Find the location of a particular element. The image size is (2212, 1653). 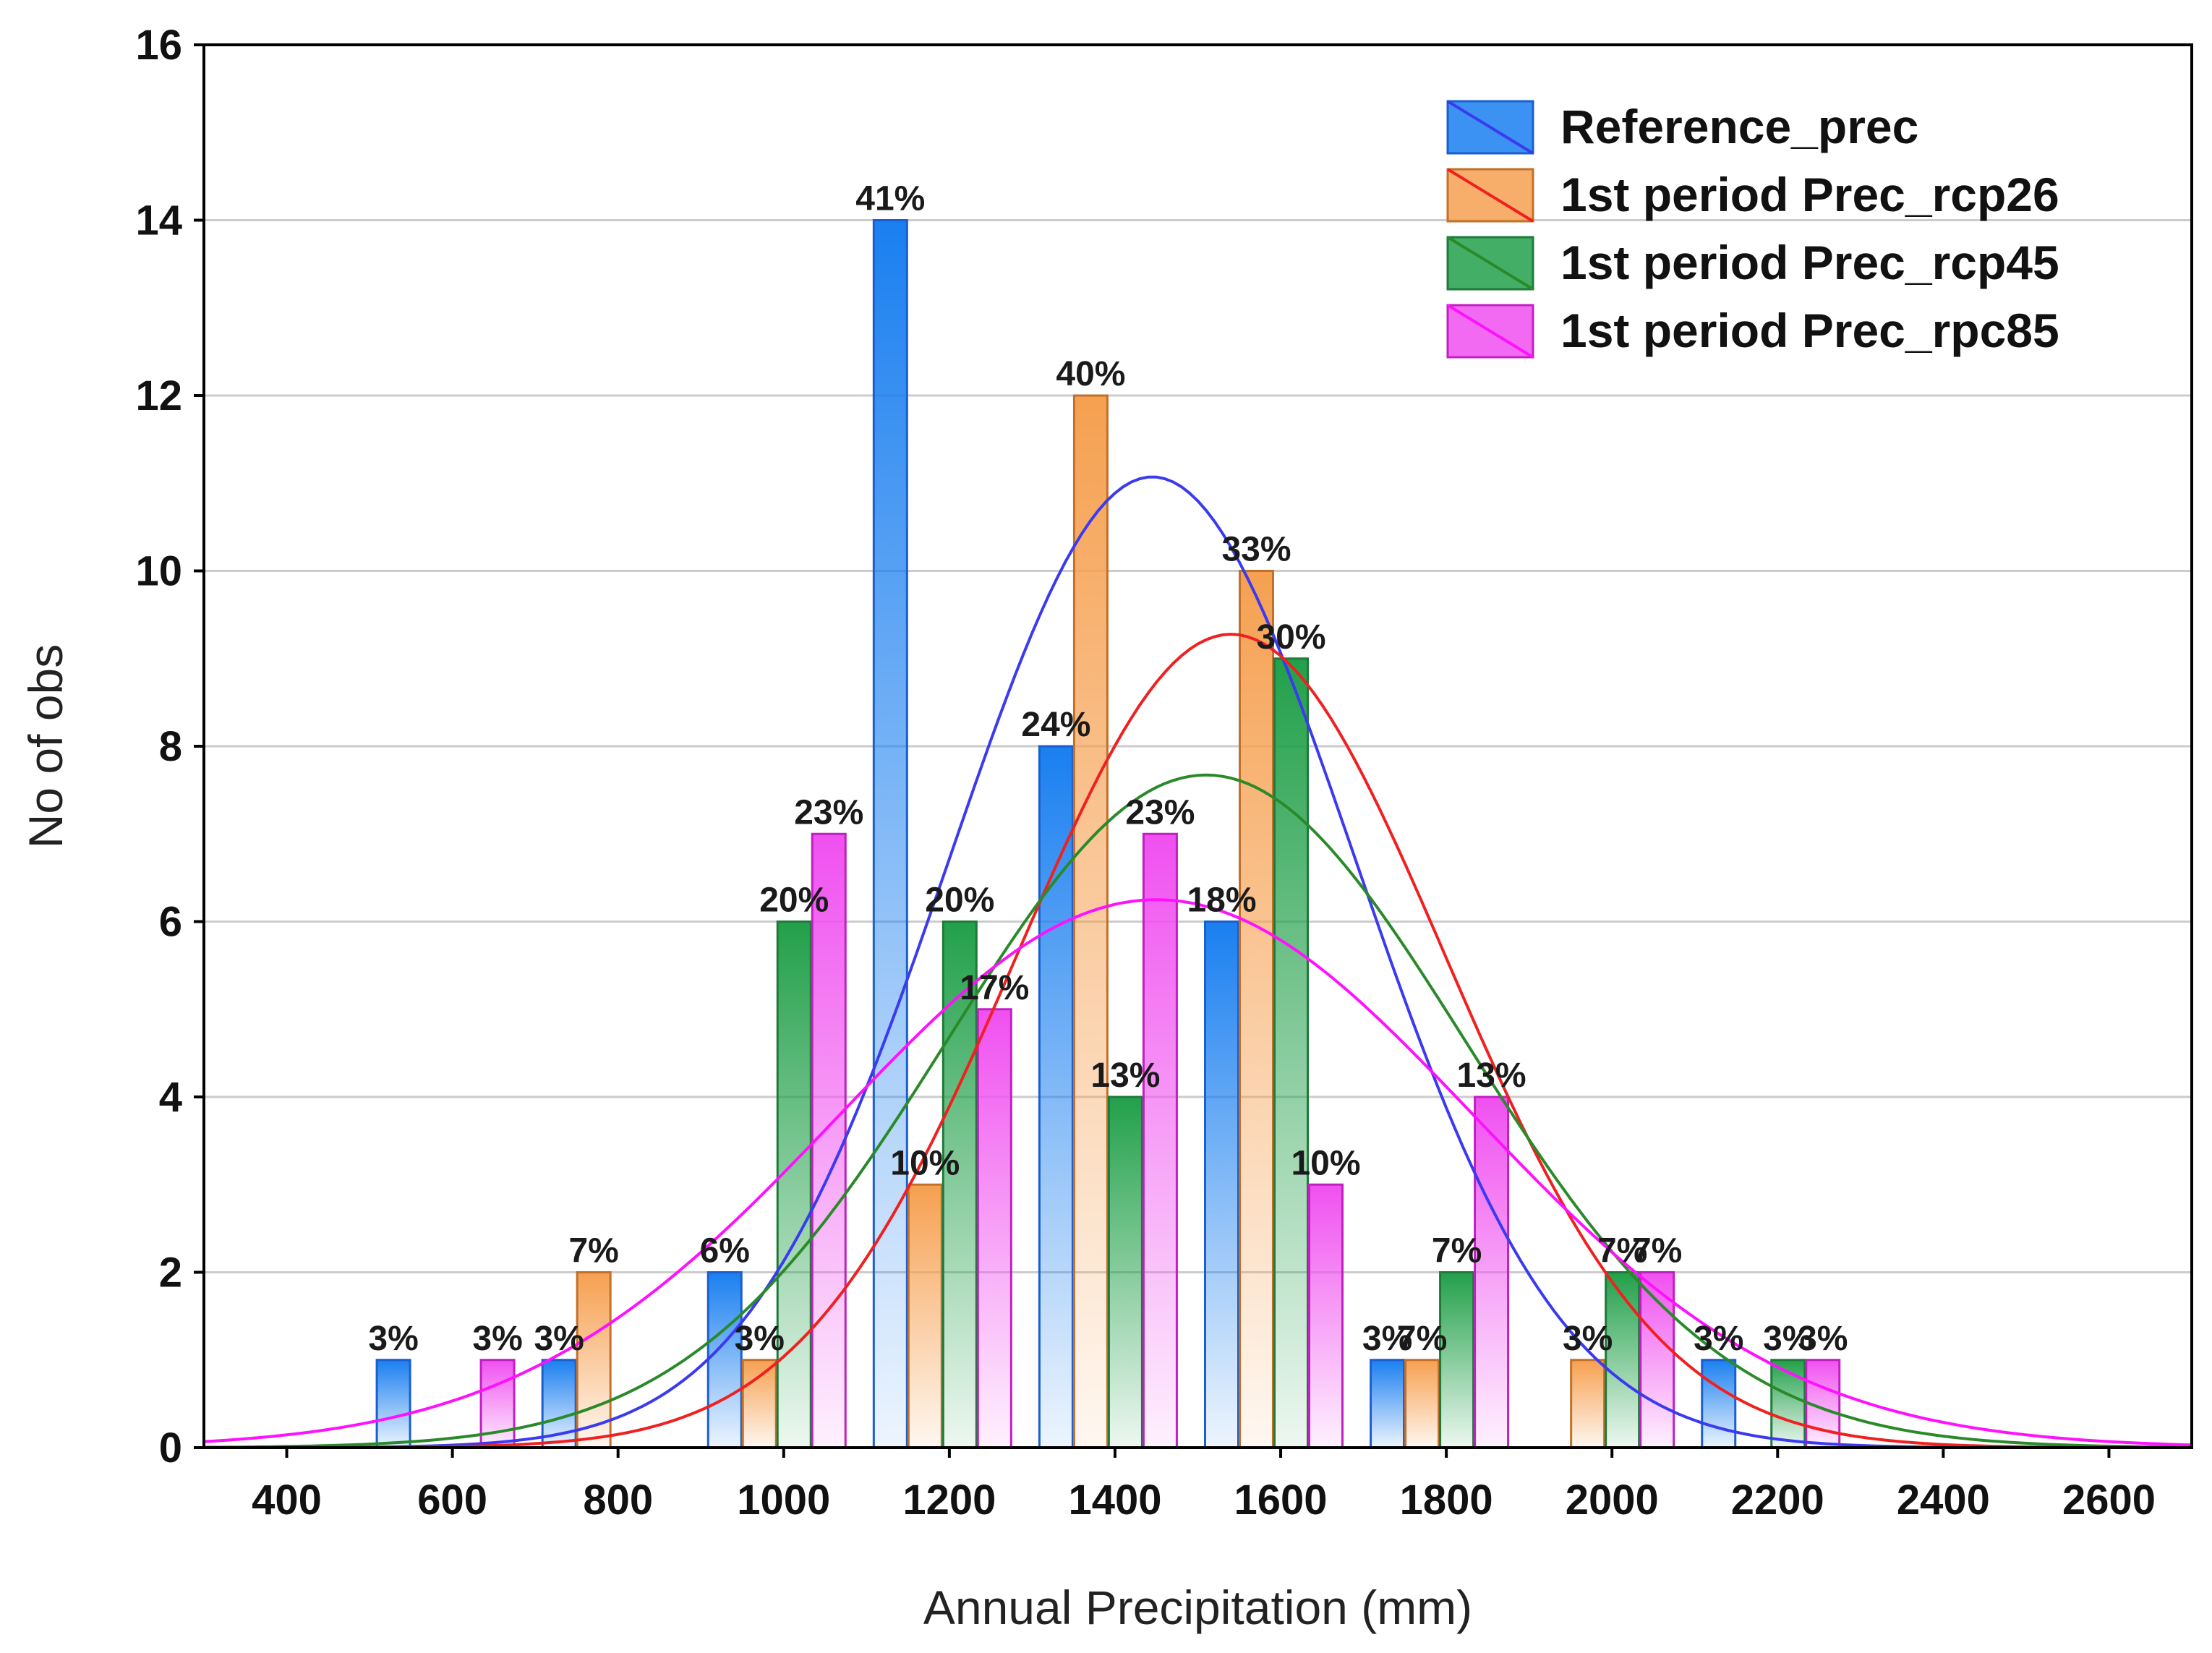

y-tick-label: 6 is located at coordinates (171, 922).